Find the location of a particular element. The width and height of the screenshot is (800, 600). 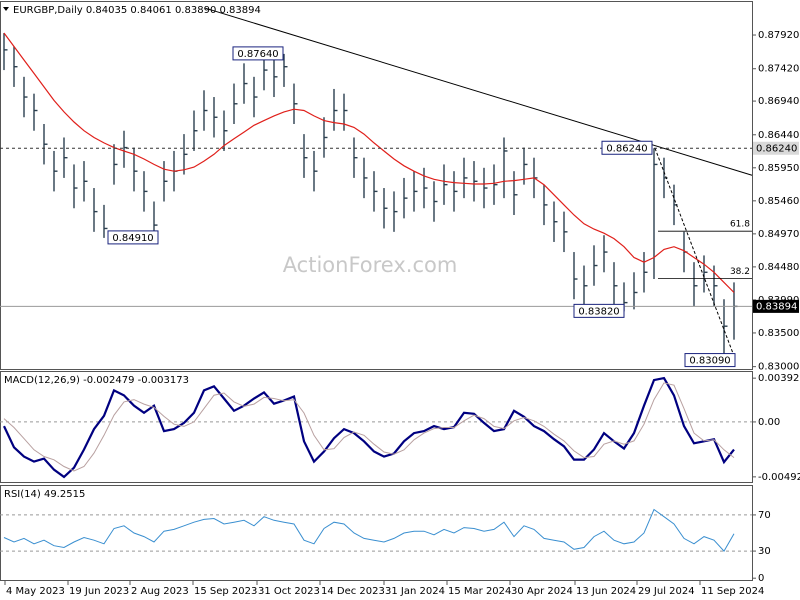

y-tick-label: 0.83000 is located at coordinates (778, 367).